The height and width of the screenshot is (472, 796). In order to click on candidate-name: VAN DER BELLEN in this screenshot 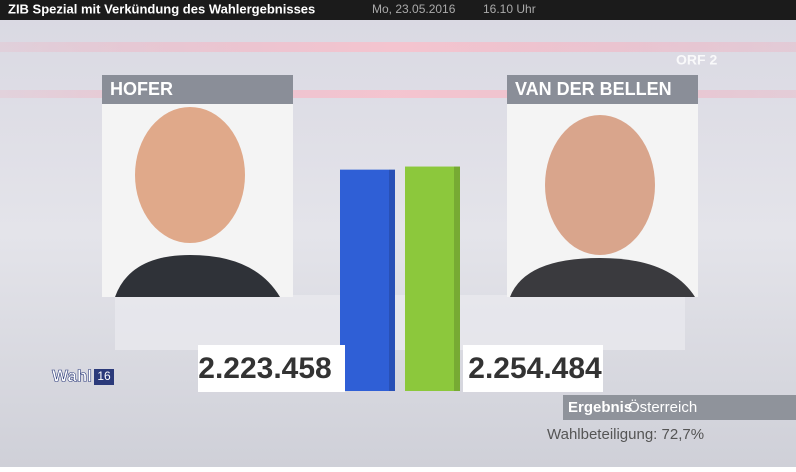, I will do `click(593, 89)`.